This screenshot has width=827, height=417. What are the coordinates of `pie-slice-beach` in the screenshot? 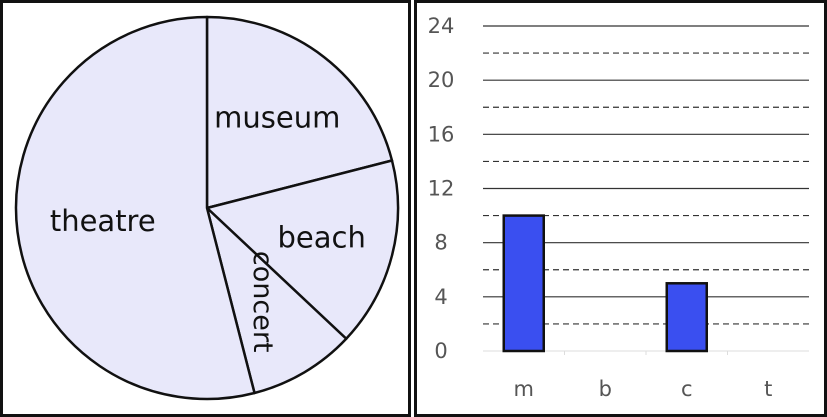 It's located at (302, 249).